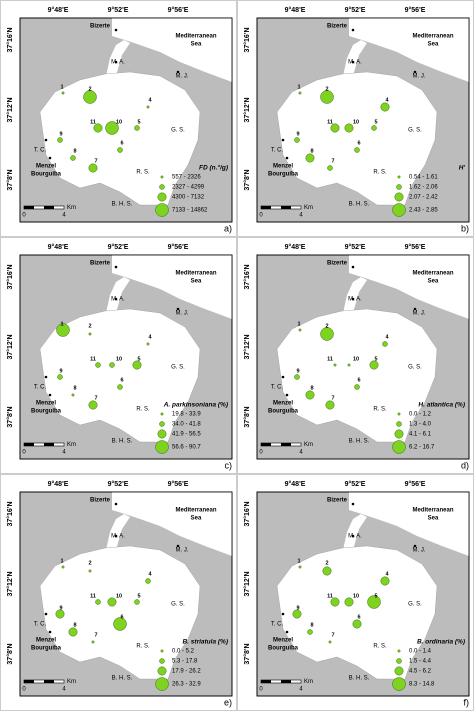 The width and height of the screenshot is (474, 716). What do you see at coordinates (423, 211) in the screenshot?
I see `legend-label: 2.43 - 2.85` at bounding box center [423, 211].